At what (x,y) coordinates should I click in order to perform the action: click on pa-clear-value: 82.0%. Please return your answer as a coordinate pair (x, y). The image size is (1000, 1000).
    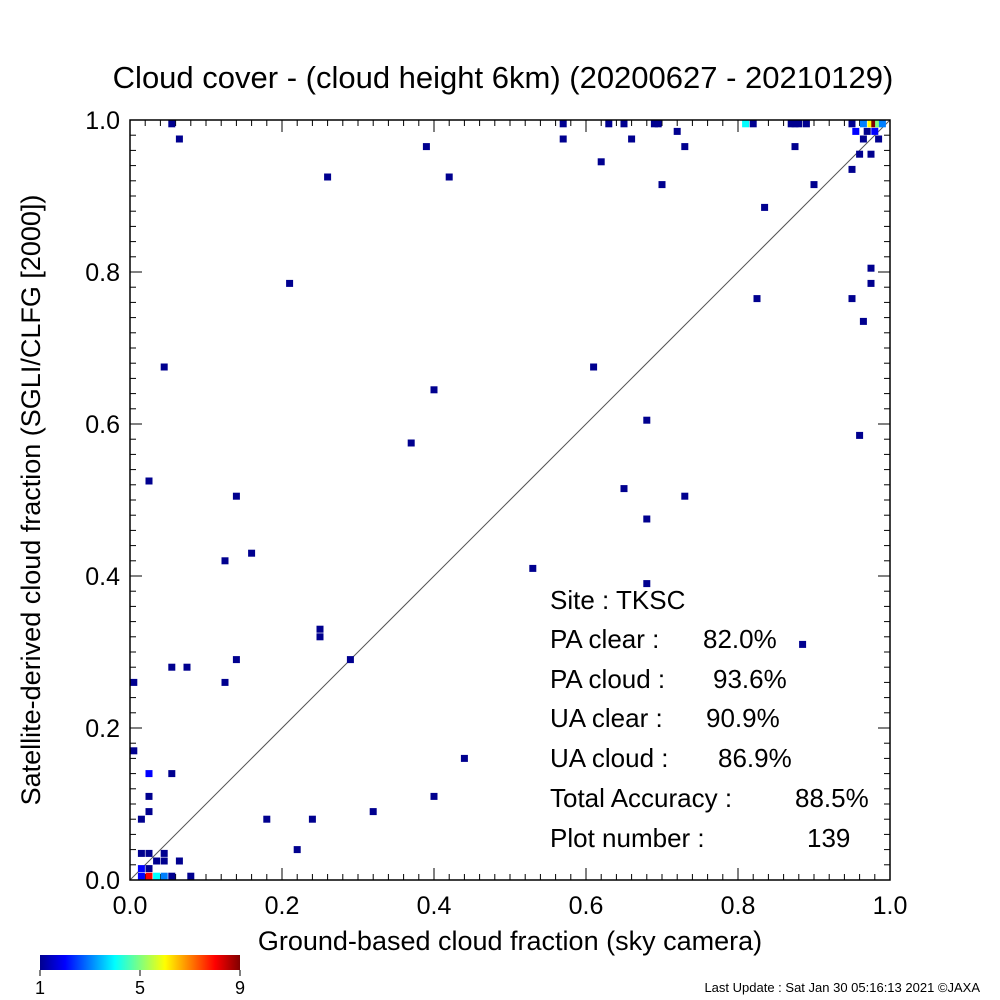
    Looking at the image, I should click on (740, 639).